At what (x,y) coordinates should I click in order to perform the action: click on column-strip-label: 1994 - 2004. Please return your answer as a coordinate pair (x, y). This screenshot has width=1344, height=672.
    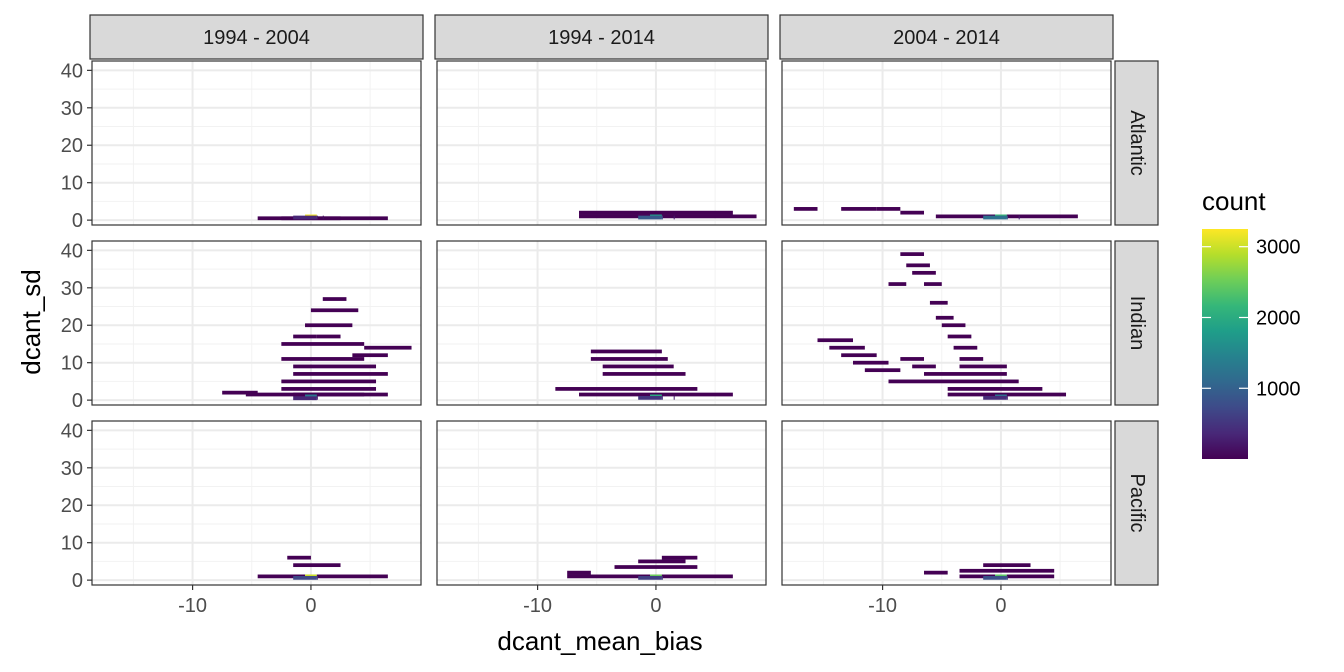
    Looking at the image, I should click on (256, 38).